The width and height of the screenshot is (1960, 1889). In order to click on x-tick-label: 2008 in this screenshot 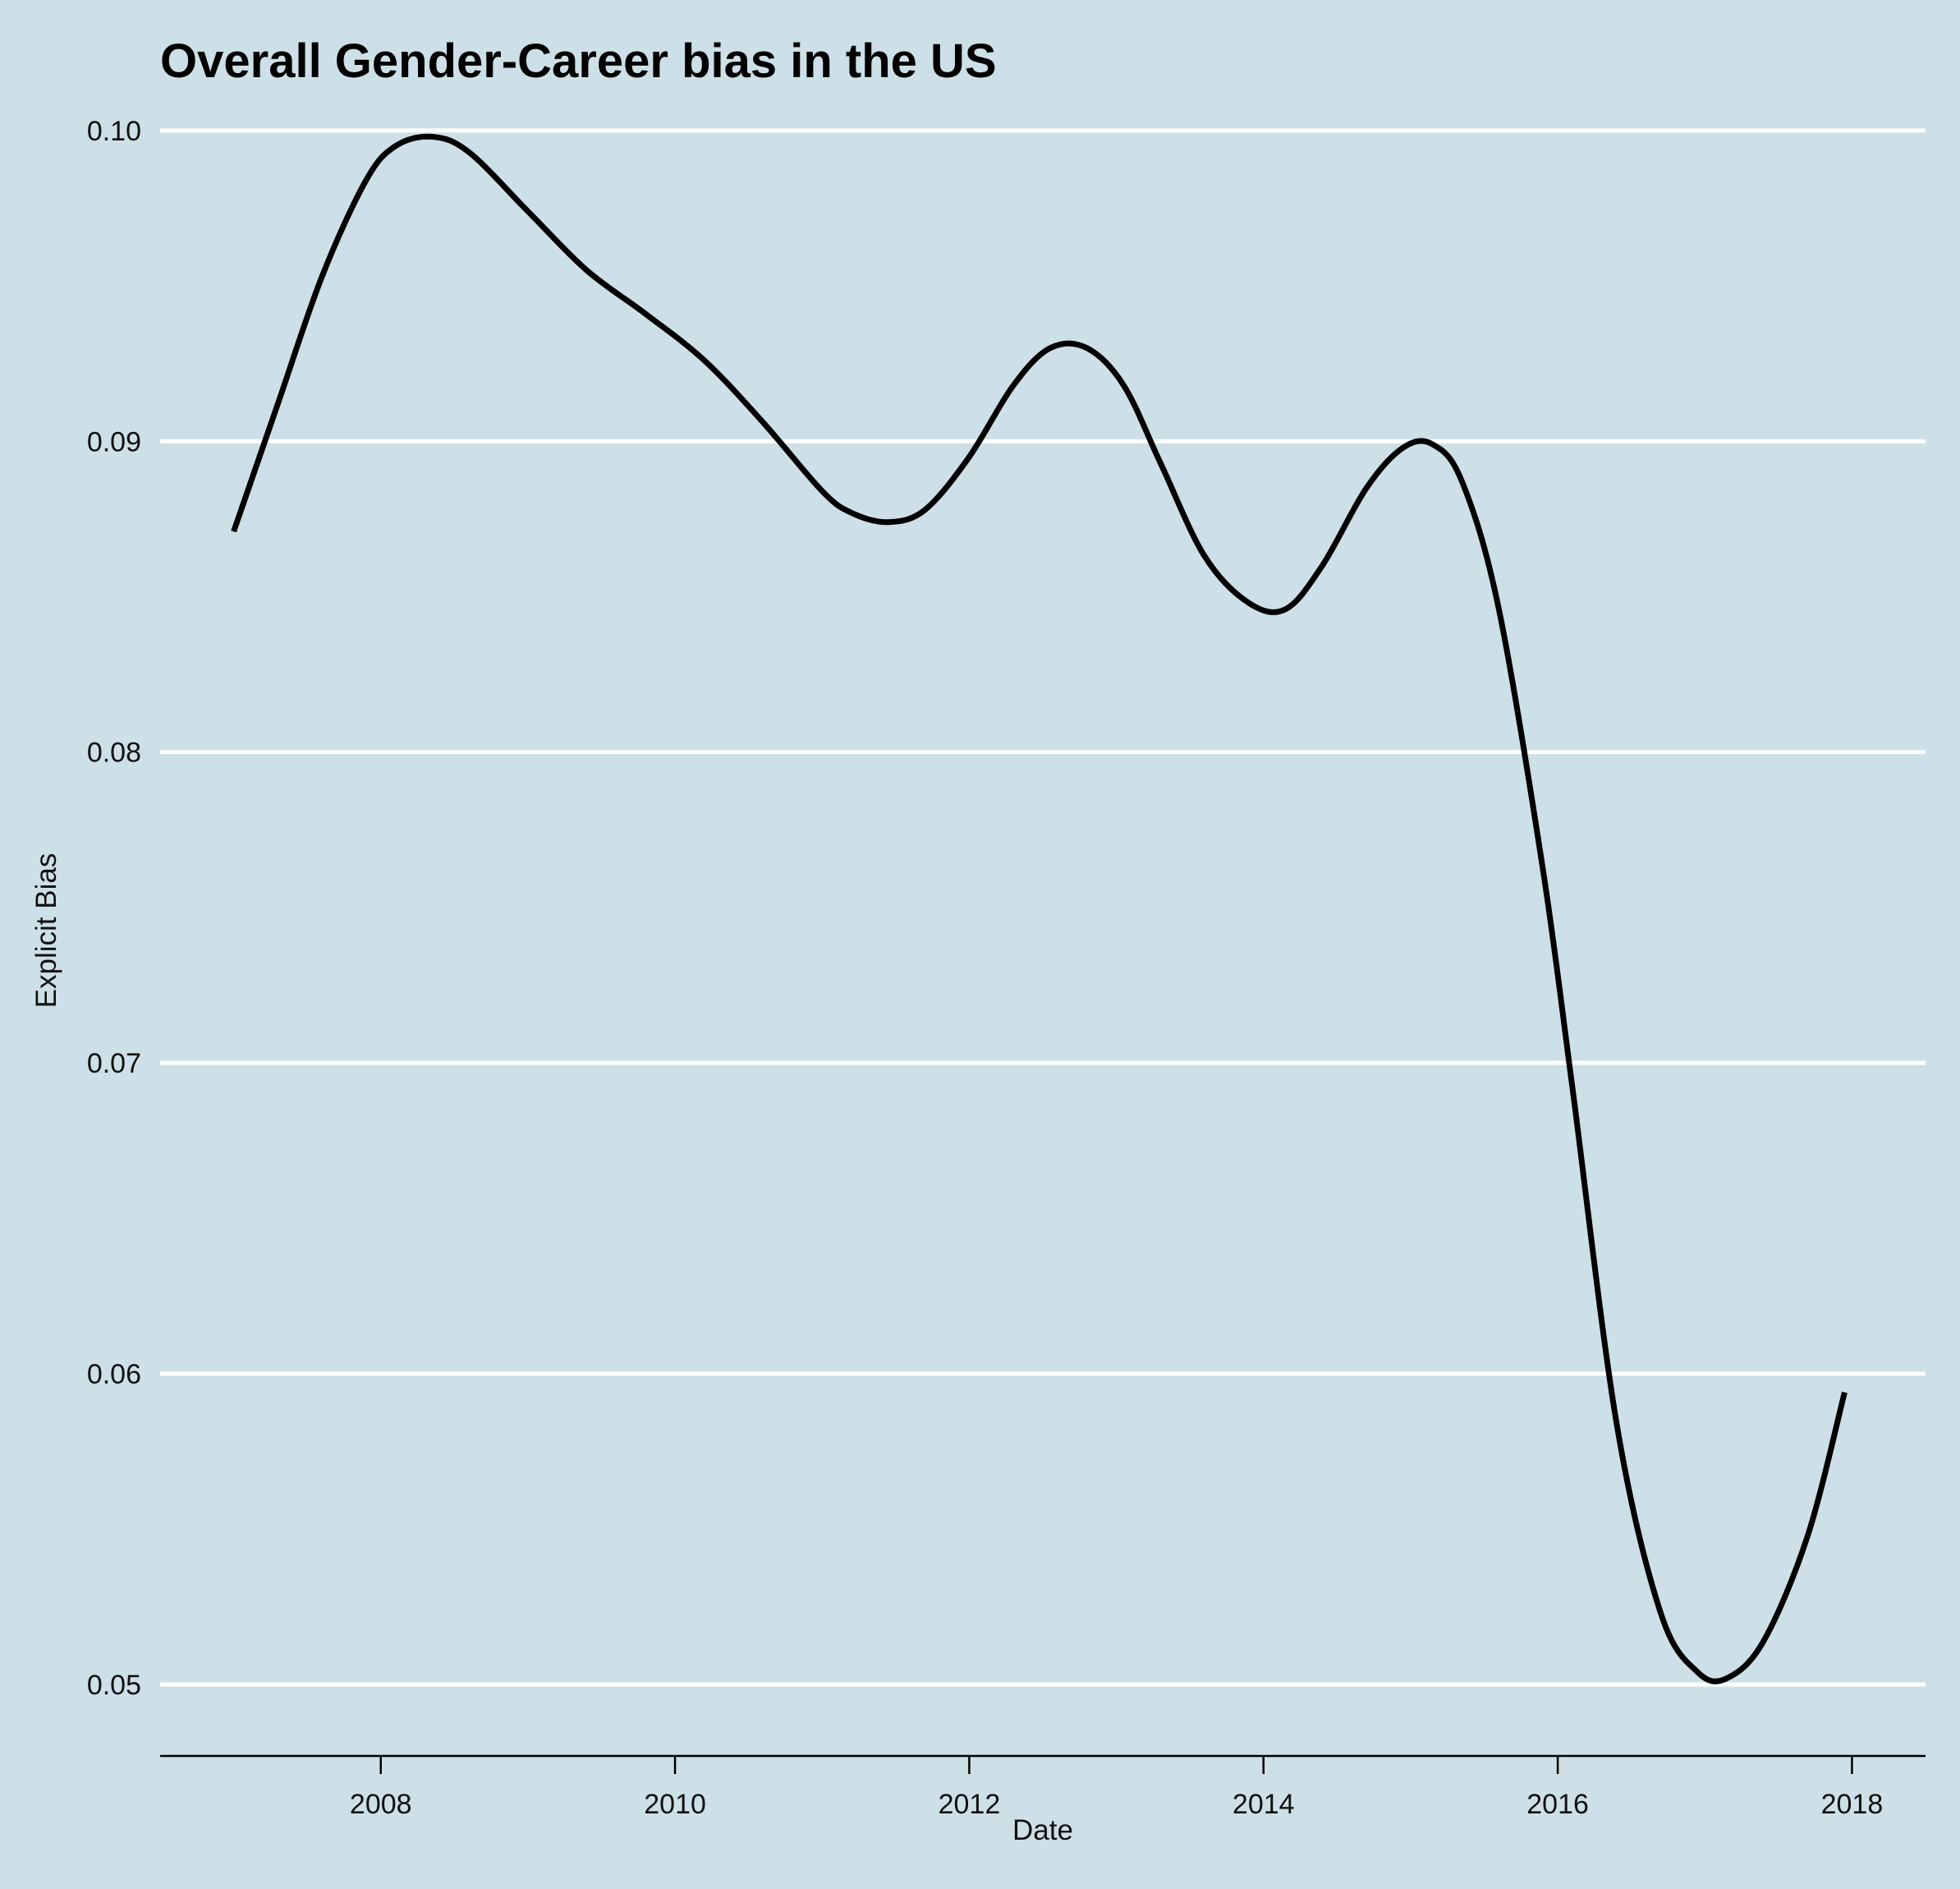, I will do `click(381, 1804)`.